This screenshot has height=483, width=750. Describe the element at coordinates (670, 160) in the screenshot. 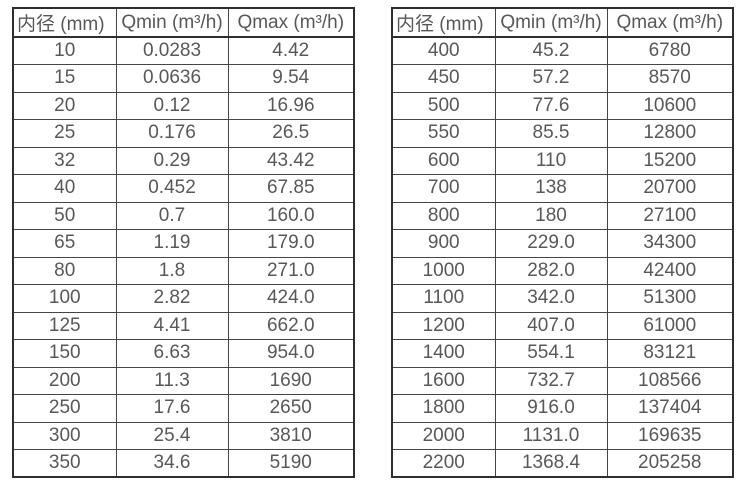

I see `data-cell: 15200` at that location.